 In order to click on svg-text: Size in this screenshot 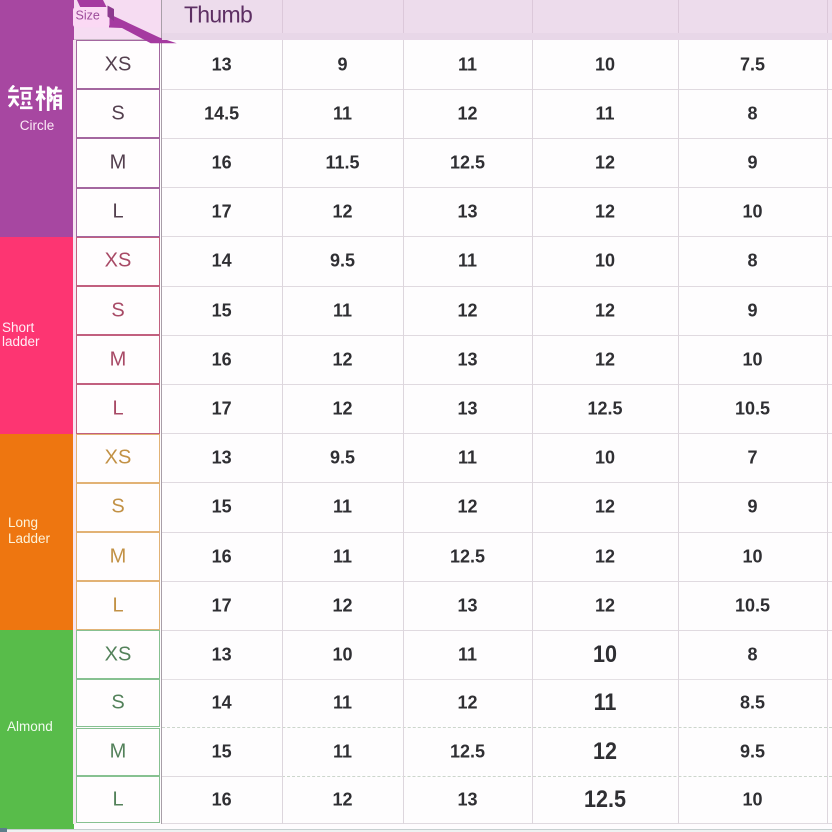, I will do `click(88, 16)`.